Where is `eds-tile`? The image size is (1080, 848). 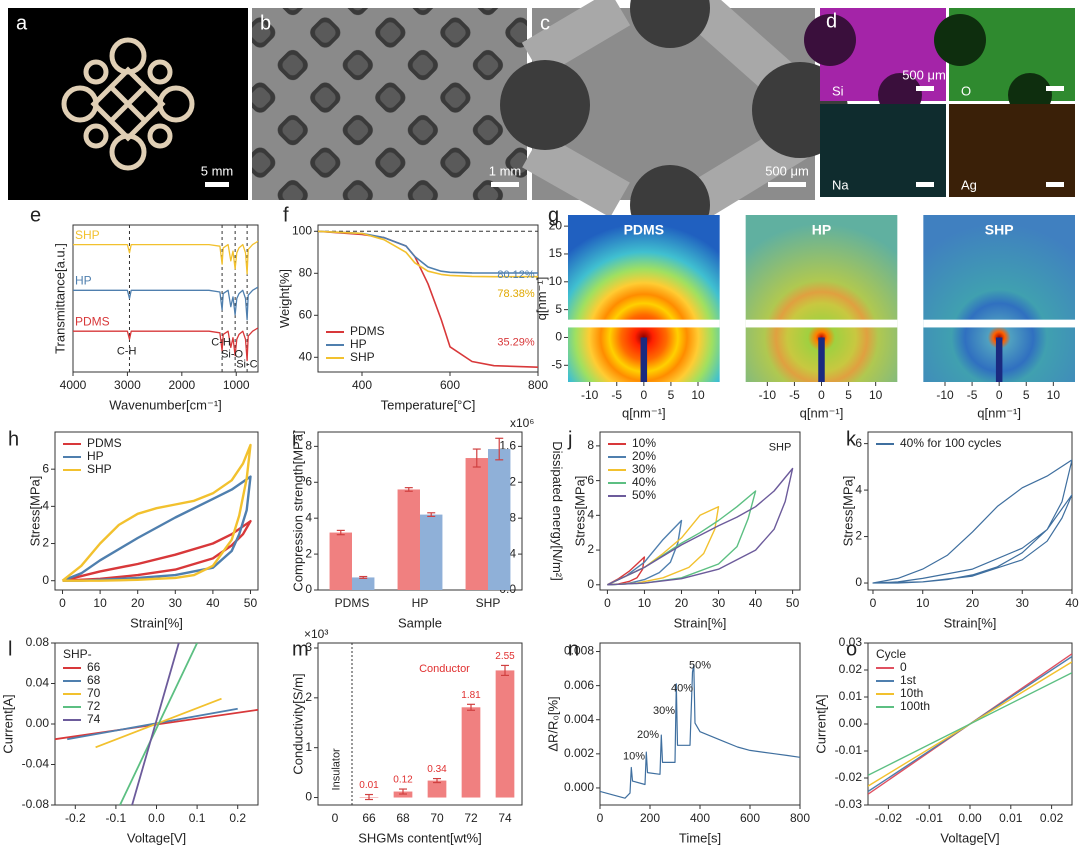 eds-tile is located at coordinates (883, 150).